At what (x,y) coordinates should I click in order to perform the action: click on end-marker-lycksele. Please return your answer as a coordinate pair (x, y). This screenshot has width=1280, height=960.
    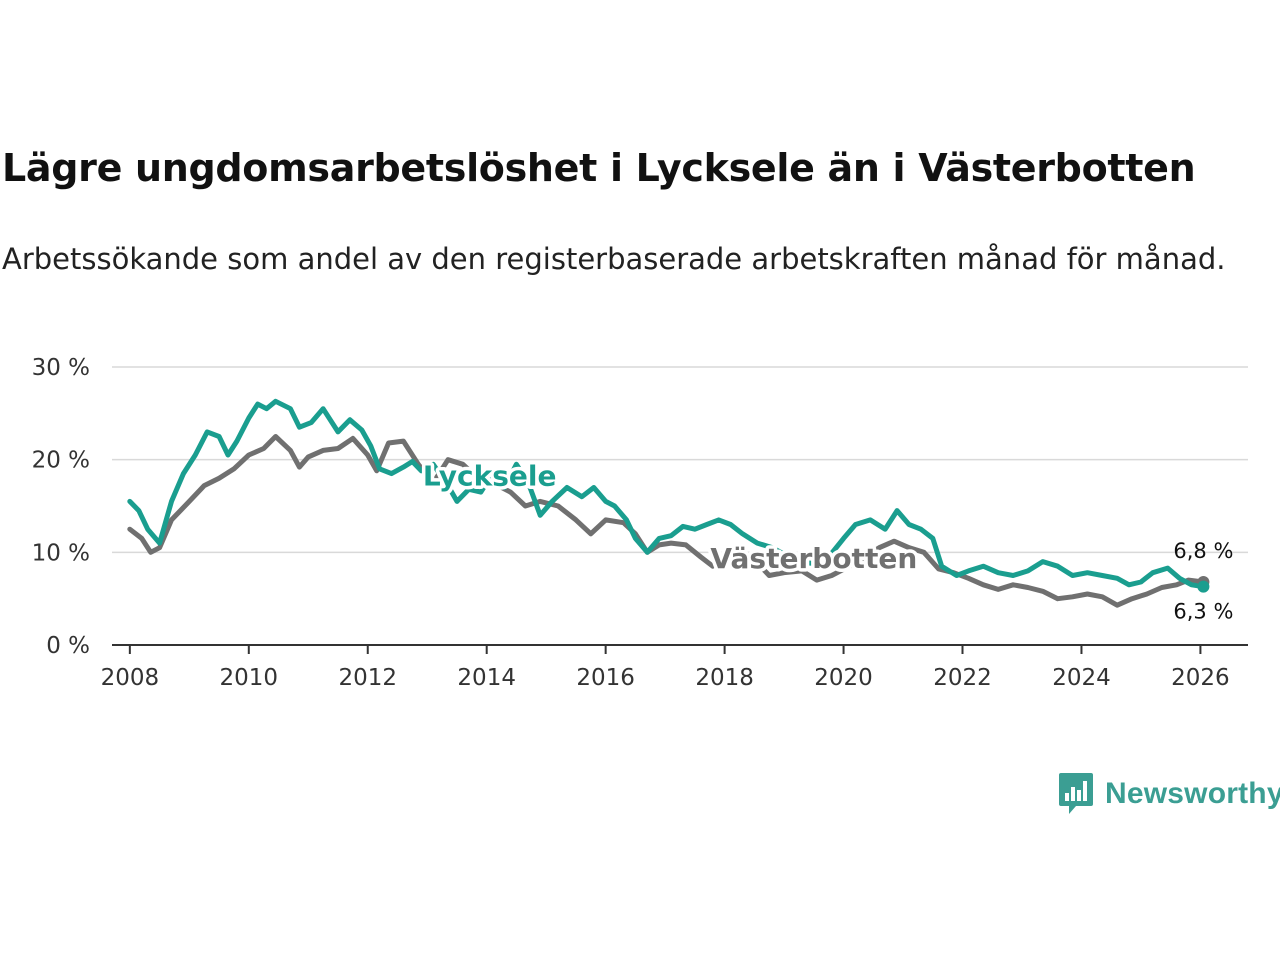
    Looking at the image, I should click on (1203, 586).